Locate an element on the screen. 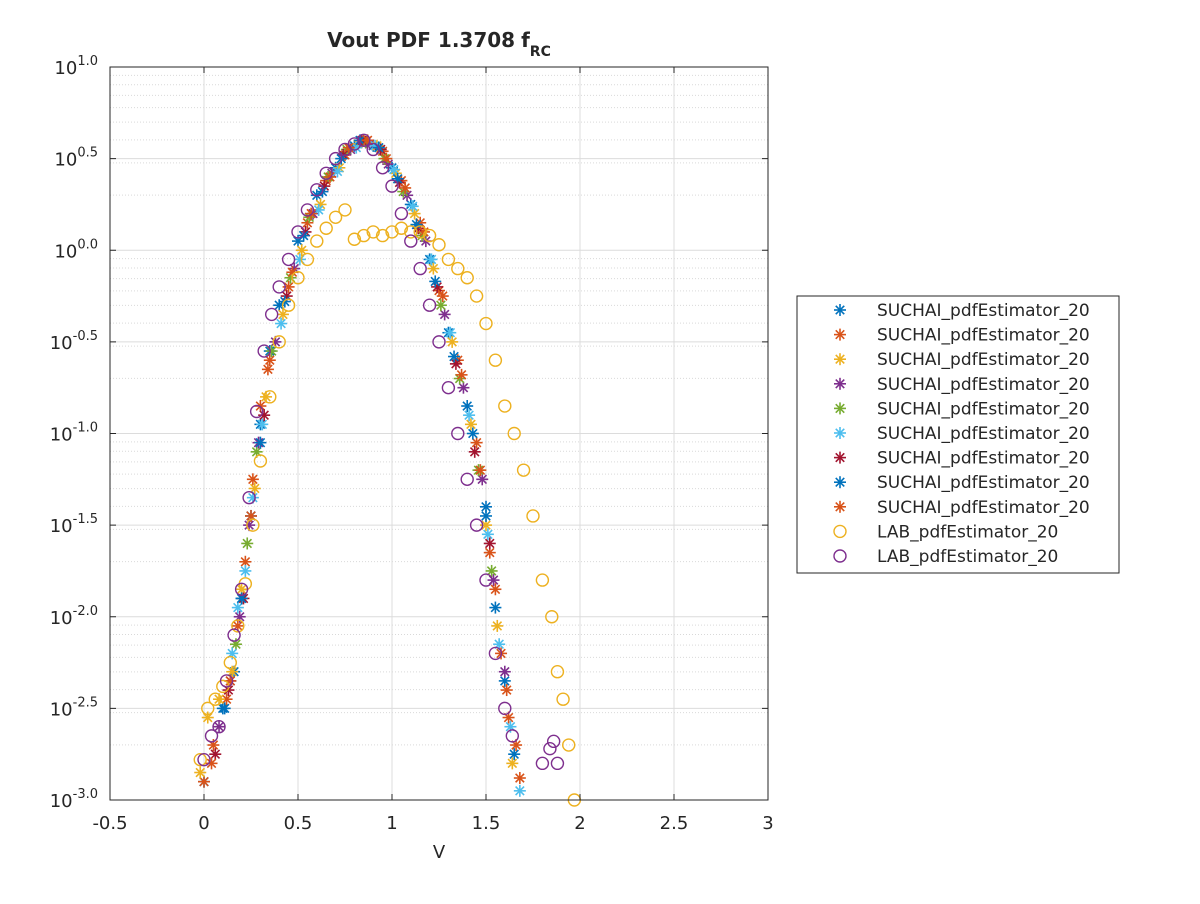  x-tick-label: 3 is located at coordinates (767, 823).